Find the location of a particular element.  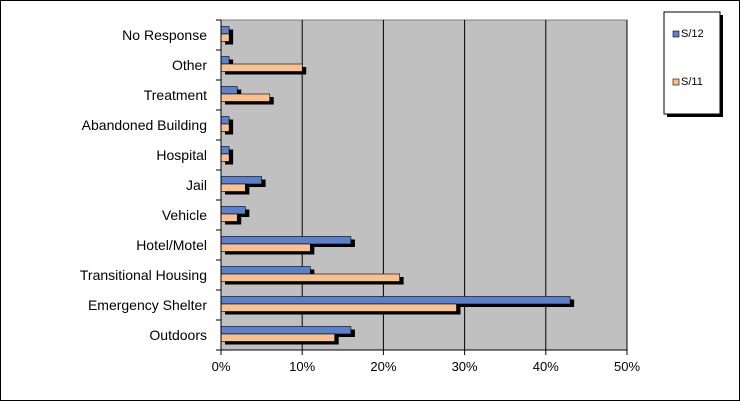

category-label: Abandoned Building is located at coordinates (144, 125).